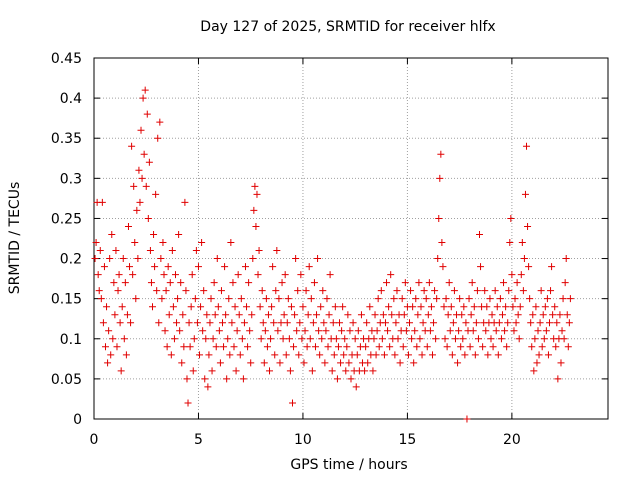 The image size is (640, 480). What do you see at coordinates (66, 139) in the screenshot?
I see `y-tick-label: 0.35` at bounding box center [66, 139].